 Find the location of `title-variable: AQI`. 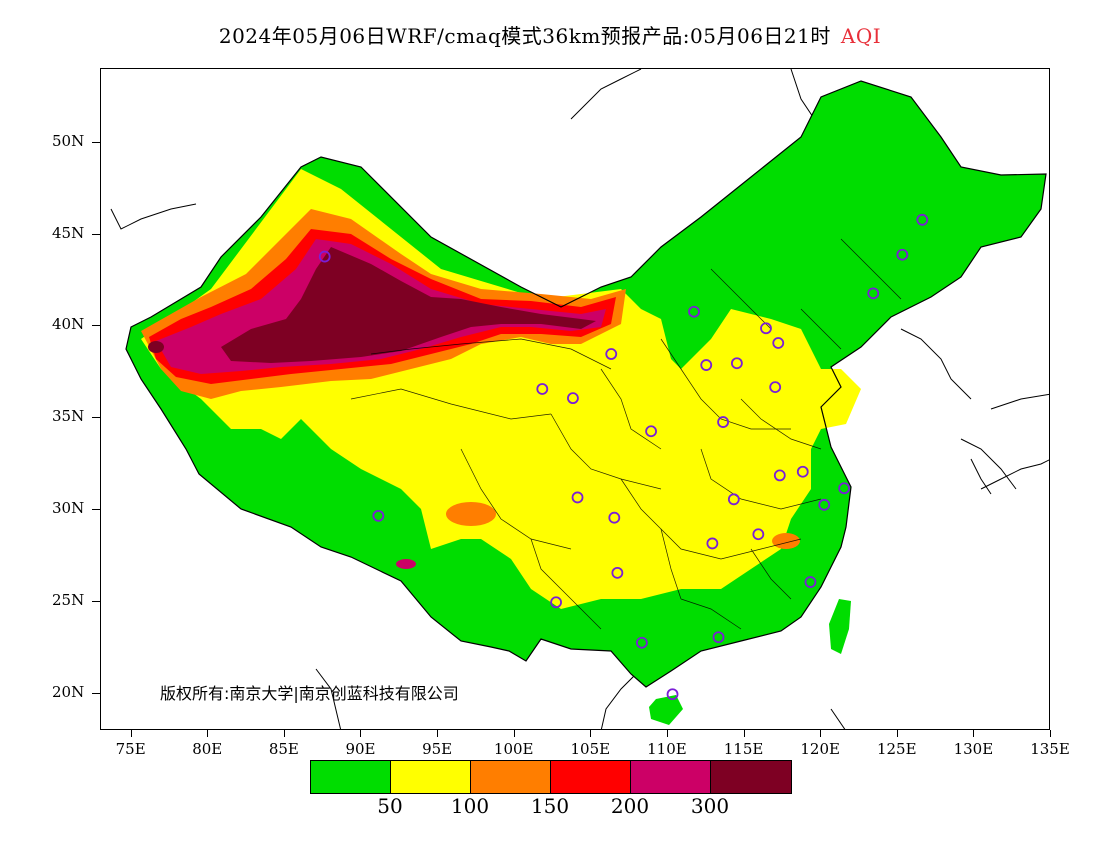

title-variable: AQI is located at coordinates (861, 36).